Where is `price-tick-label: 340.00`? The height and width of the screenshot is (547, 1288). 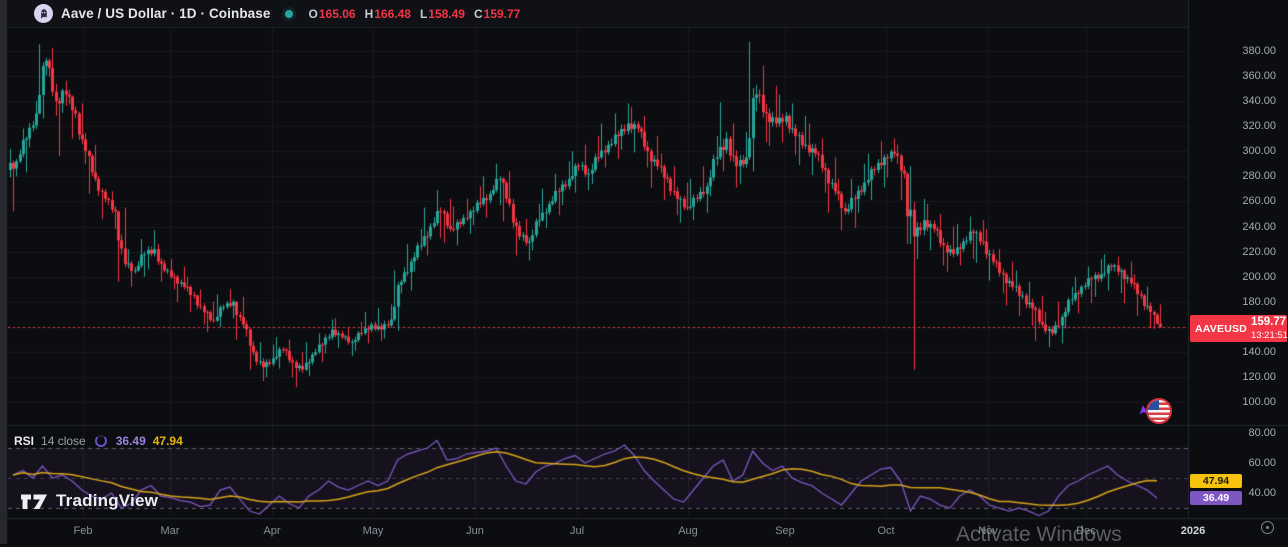 price-tick-label: 340.00 is located at coordinates (1259, 100).